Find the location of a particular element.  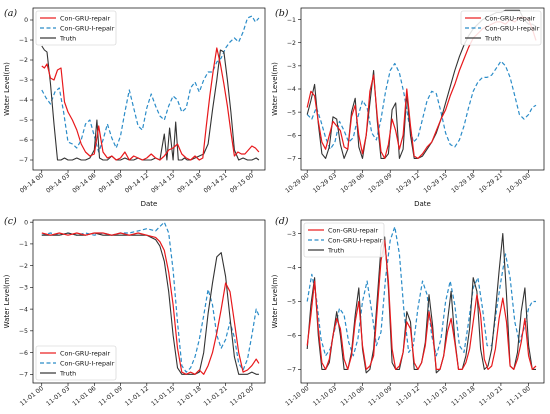

panel-label: (d) is located at coordinates (282, 221).